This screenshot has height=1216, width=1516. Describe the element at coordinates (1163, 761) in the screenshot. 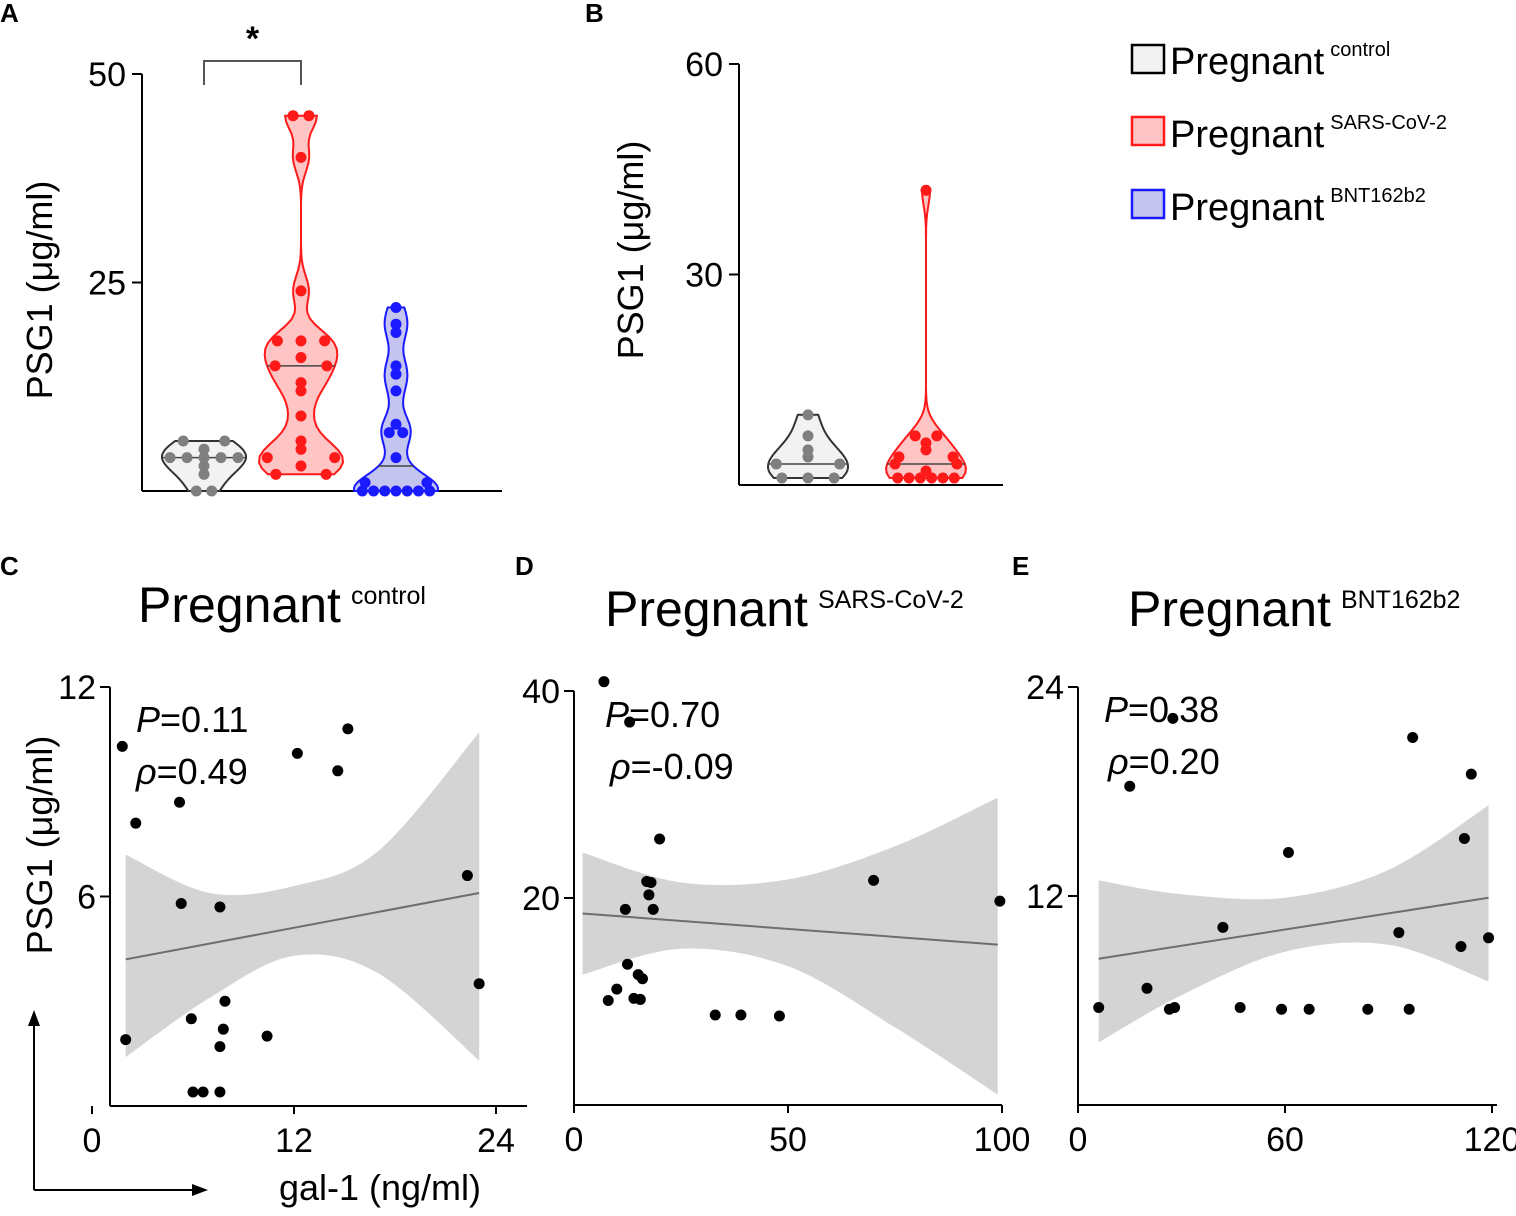

I see `rho-value-e: ρ=0.20` at that location.